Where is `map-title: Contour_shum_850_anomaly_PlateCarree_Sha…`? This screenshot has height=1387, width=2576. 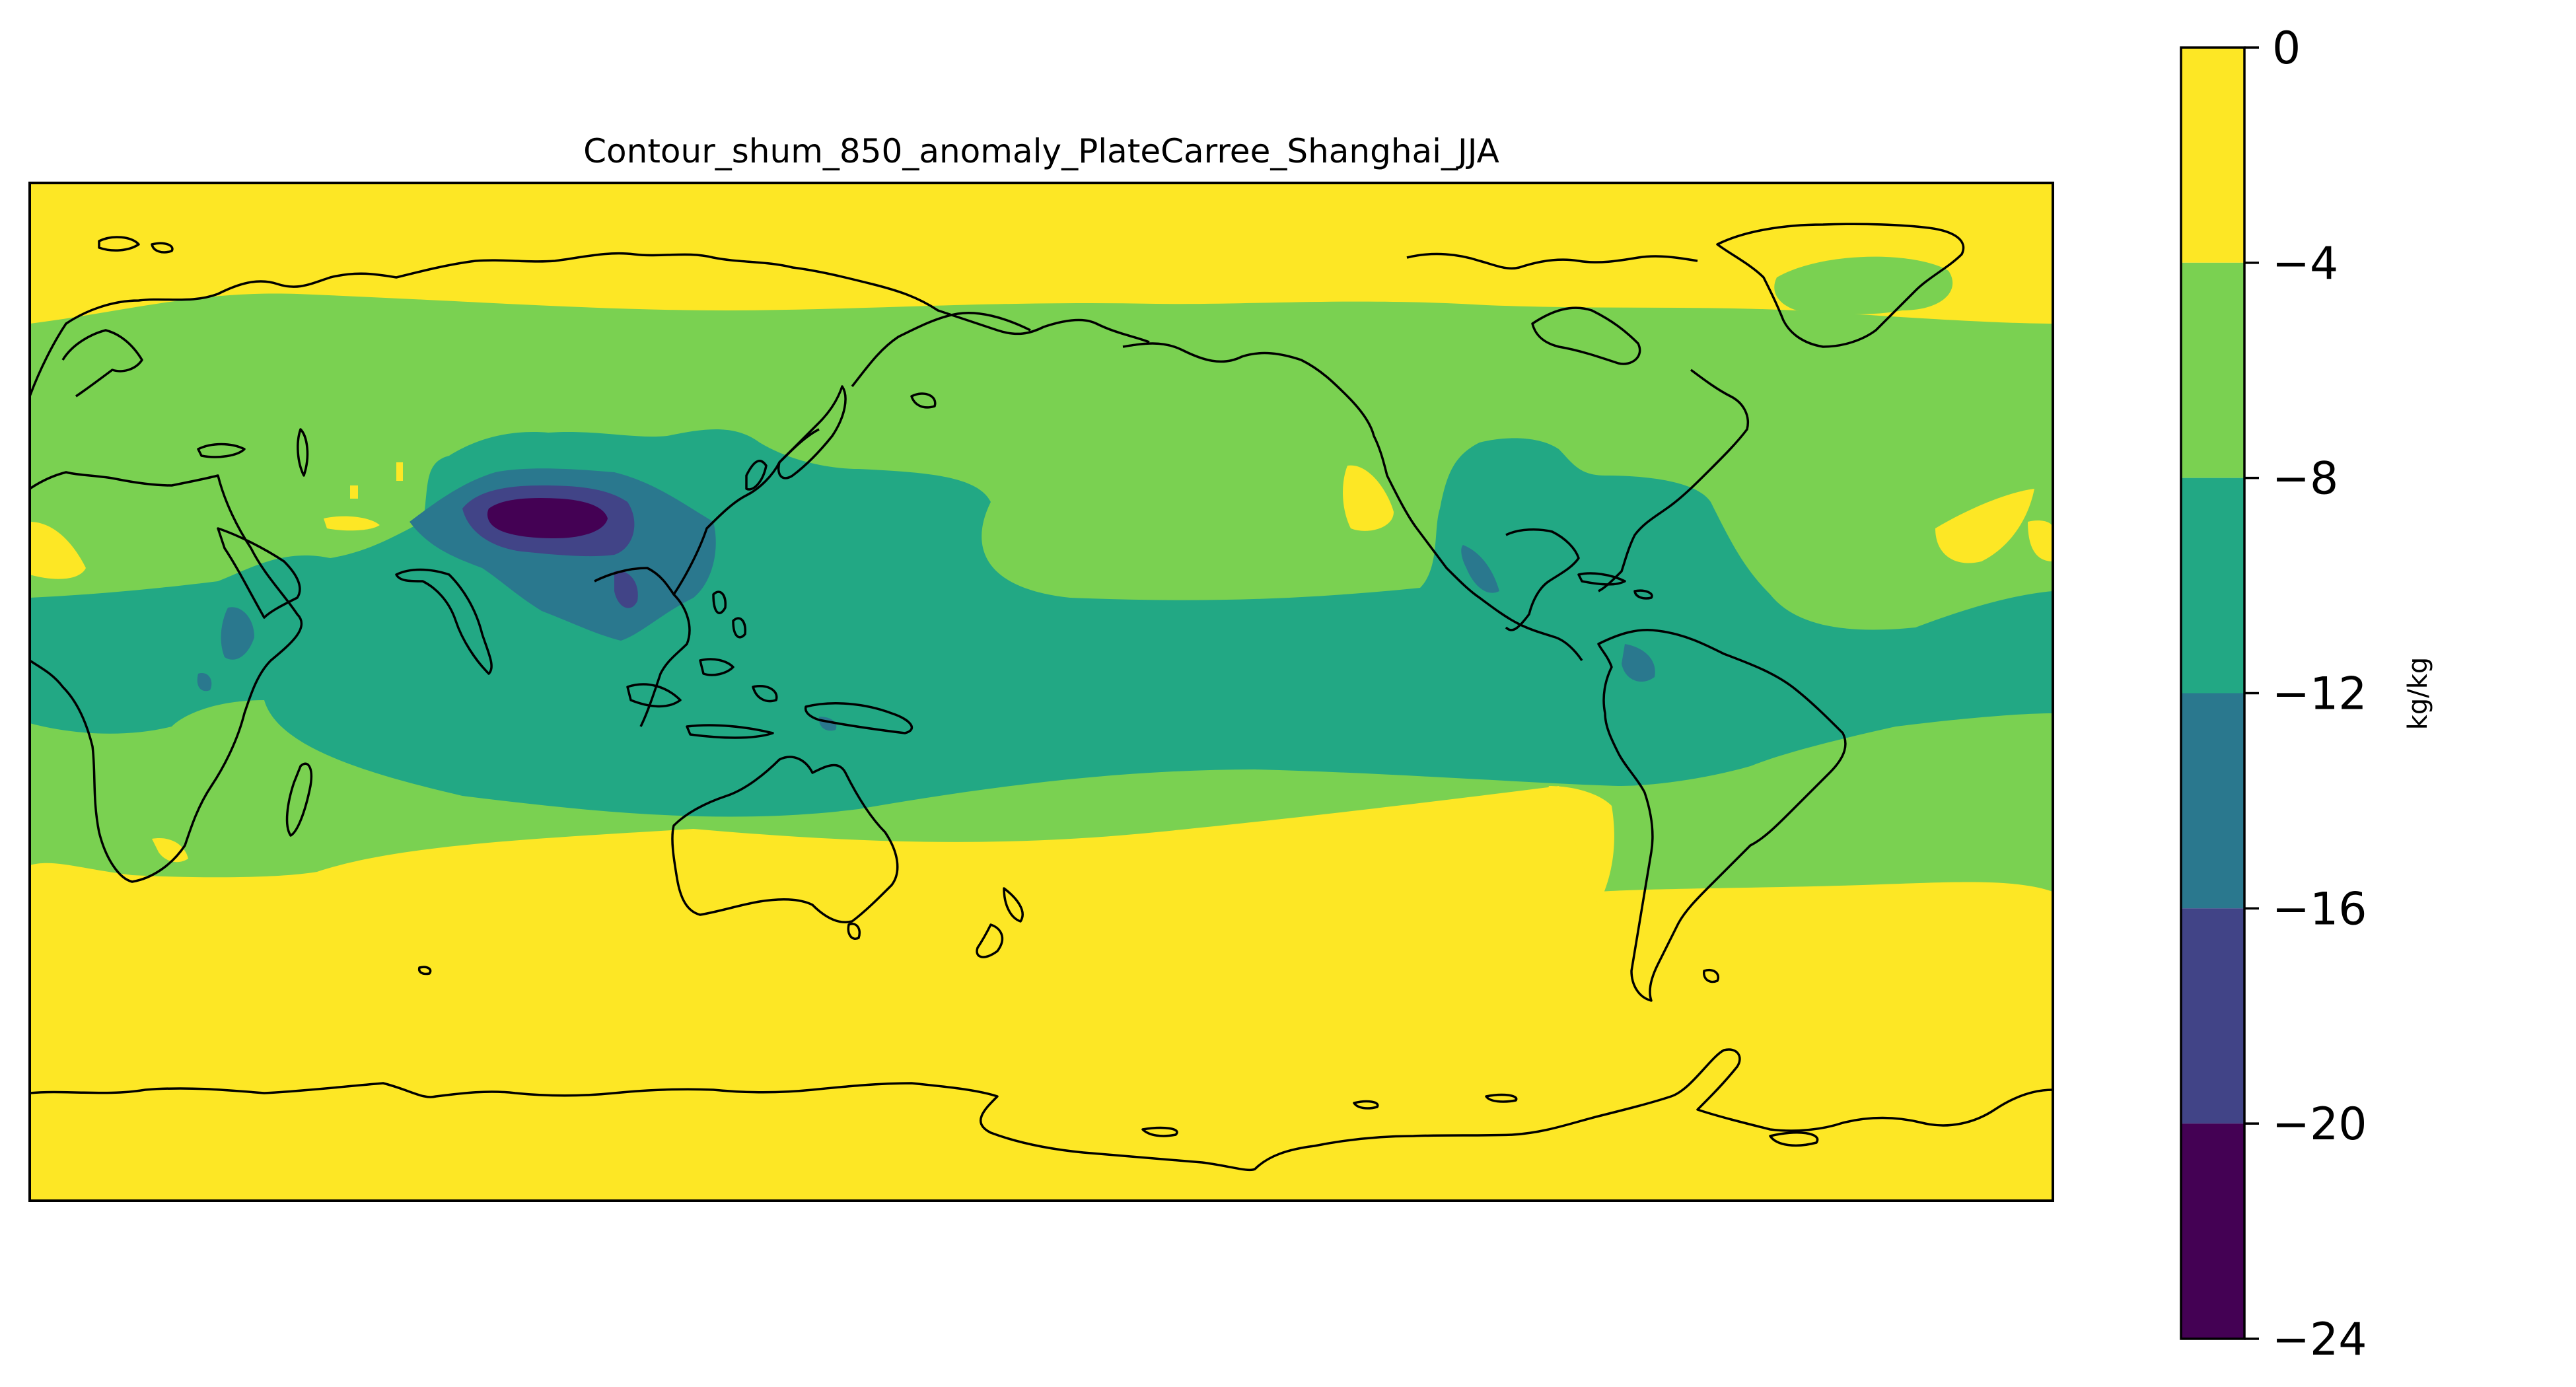 map-title: Contour_shum_850_anomaly_PlateCarree_Sha… is located at coordinates (1041, 151).